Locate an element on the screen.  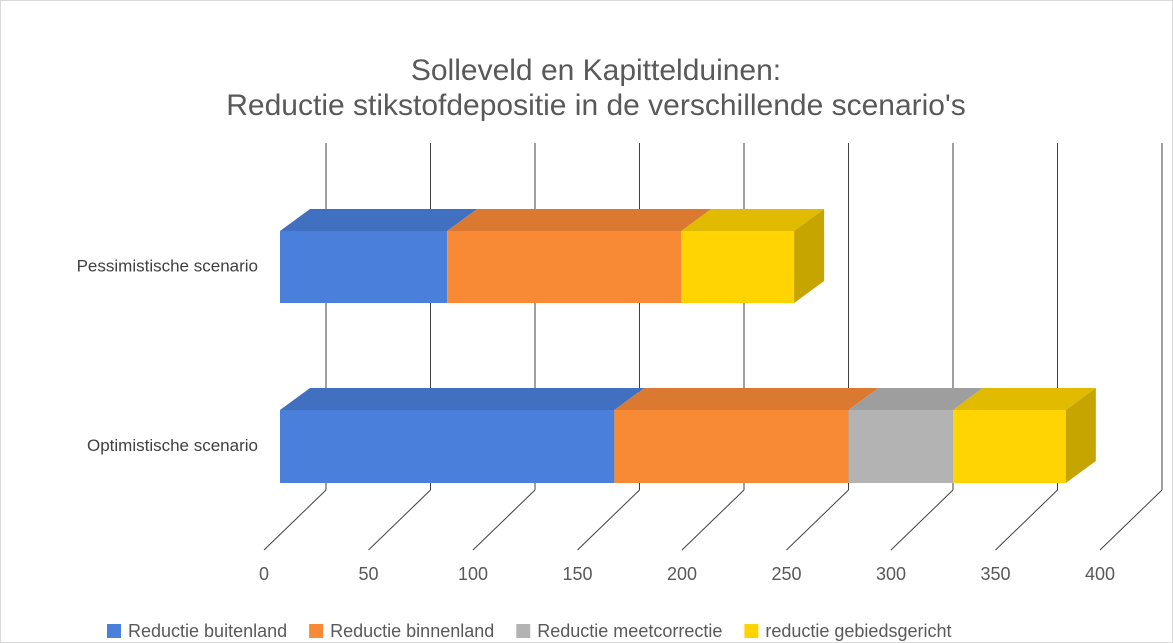
category-label: Optimistische scenario is located at coordinates (172, 445).